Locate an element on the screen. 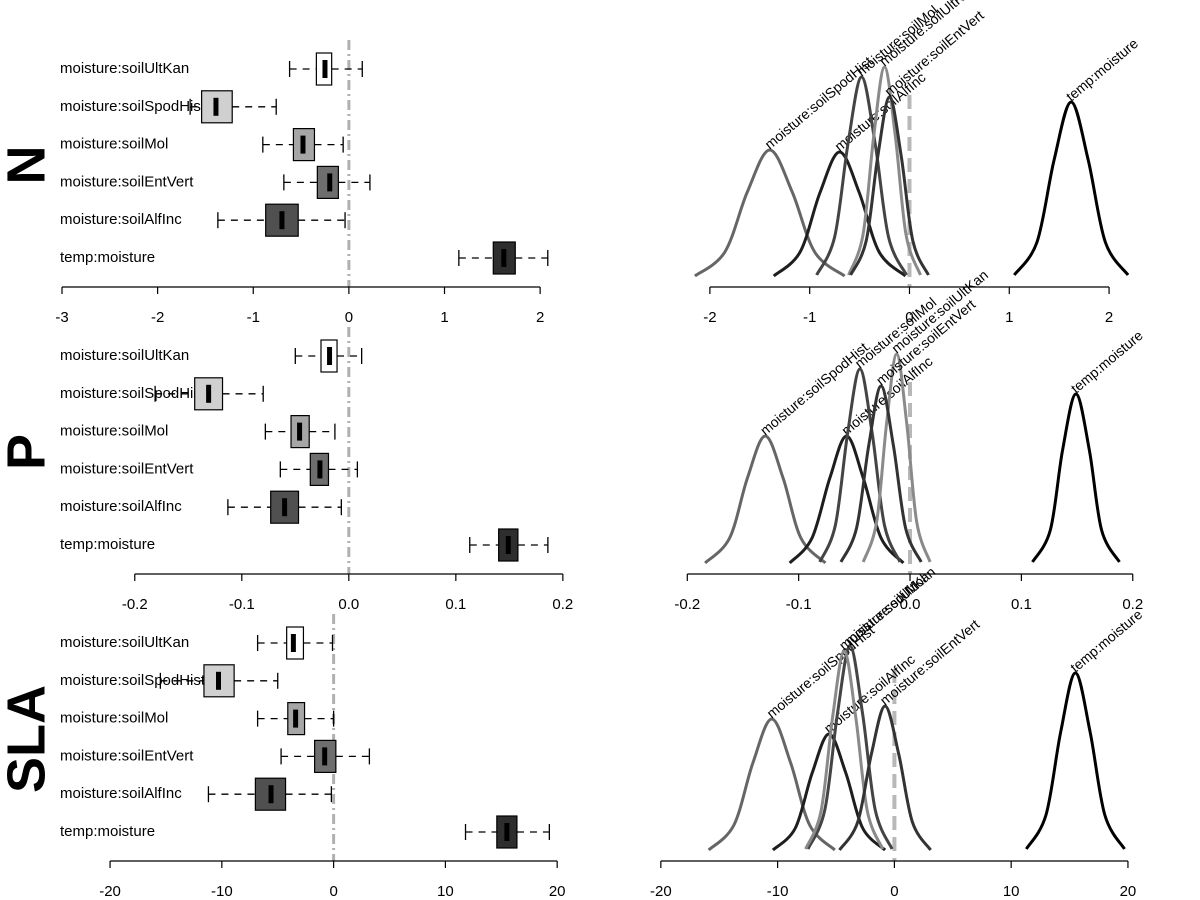  x-tick-label: -3 is located at coordinates (61, 317).